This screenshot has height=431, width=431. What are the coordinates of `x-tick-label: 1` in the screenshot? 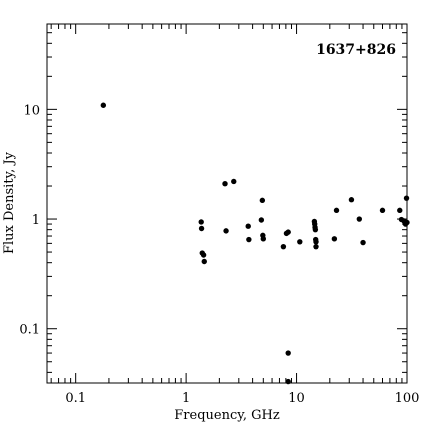 It's located at (186, 398).